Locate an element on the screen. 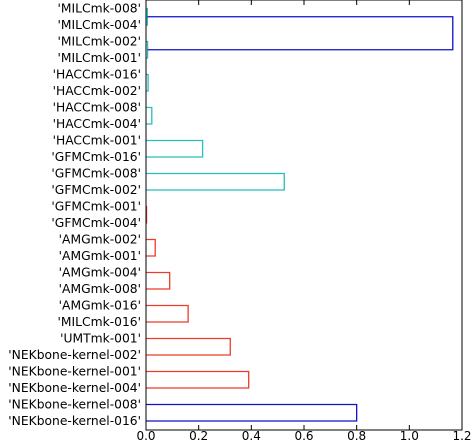 The height and width of the screenshot is (448, 474). x-tick-label: 0.0 is located at coordinates (145, 436).